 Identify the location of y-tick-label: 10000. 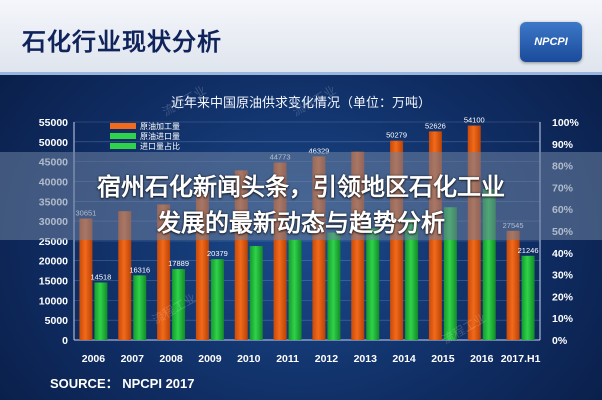
(53, 301).